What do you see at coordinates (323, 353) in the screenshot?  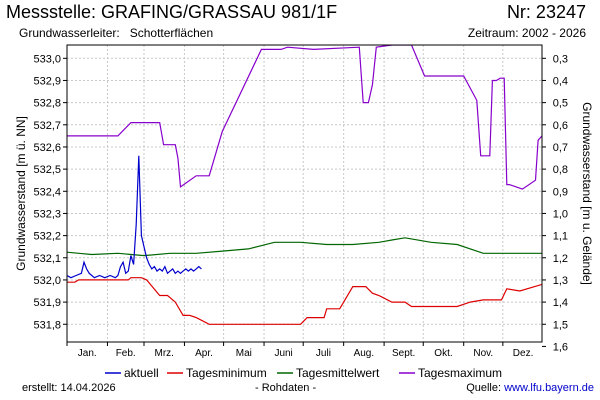 I see `month-label: Juli` at bounding box center [323, 353].